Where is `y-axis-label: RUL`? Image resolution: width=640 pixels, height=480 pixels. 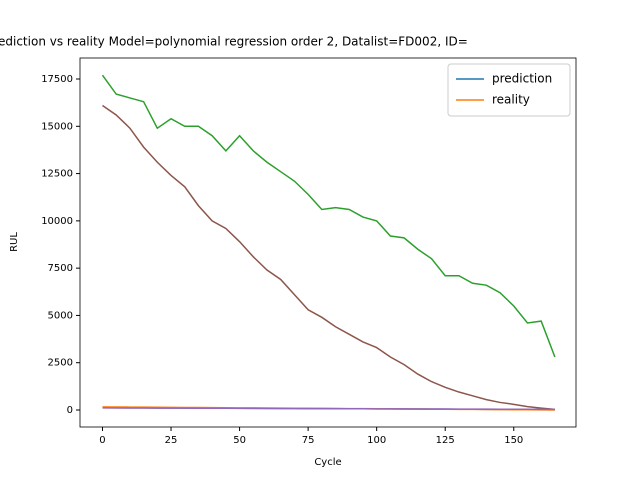
y-axis-label: RUL is located at coordinates (14, 242).